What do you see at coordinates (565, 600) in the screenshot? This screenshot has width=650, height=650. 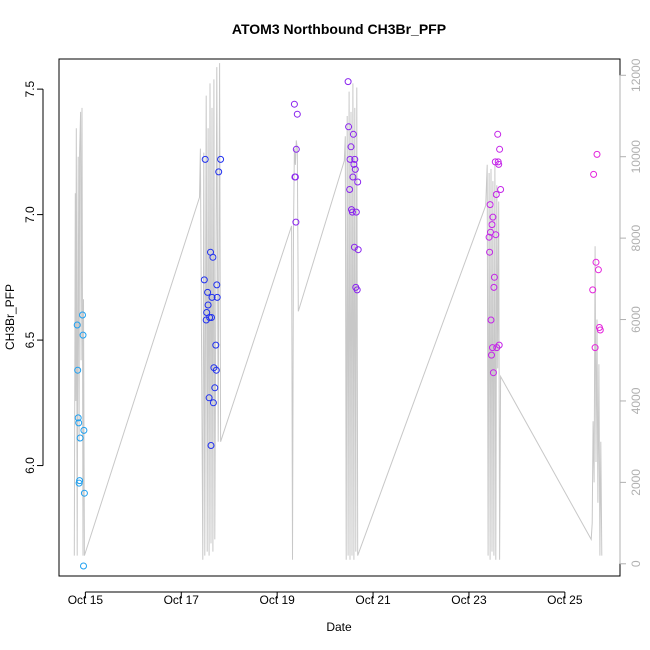 I see `x-tick-label: Oct 25` at bounding box center [565, 600].